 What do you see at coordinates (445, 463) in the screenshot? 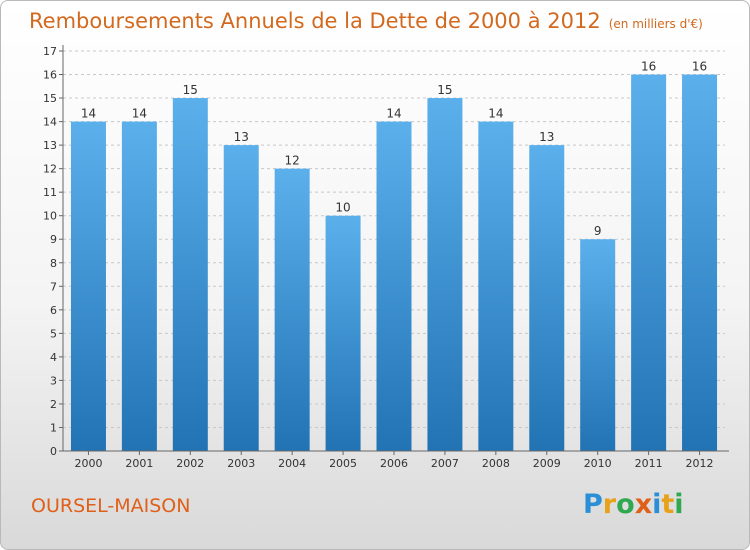
I see `x-tick-label: 2007` at bounding box center [445, 463].